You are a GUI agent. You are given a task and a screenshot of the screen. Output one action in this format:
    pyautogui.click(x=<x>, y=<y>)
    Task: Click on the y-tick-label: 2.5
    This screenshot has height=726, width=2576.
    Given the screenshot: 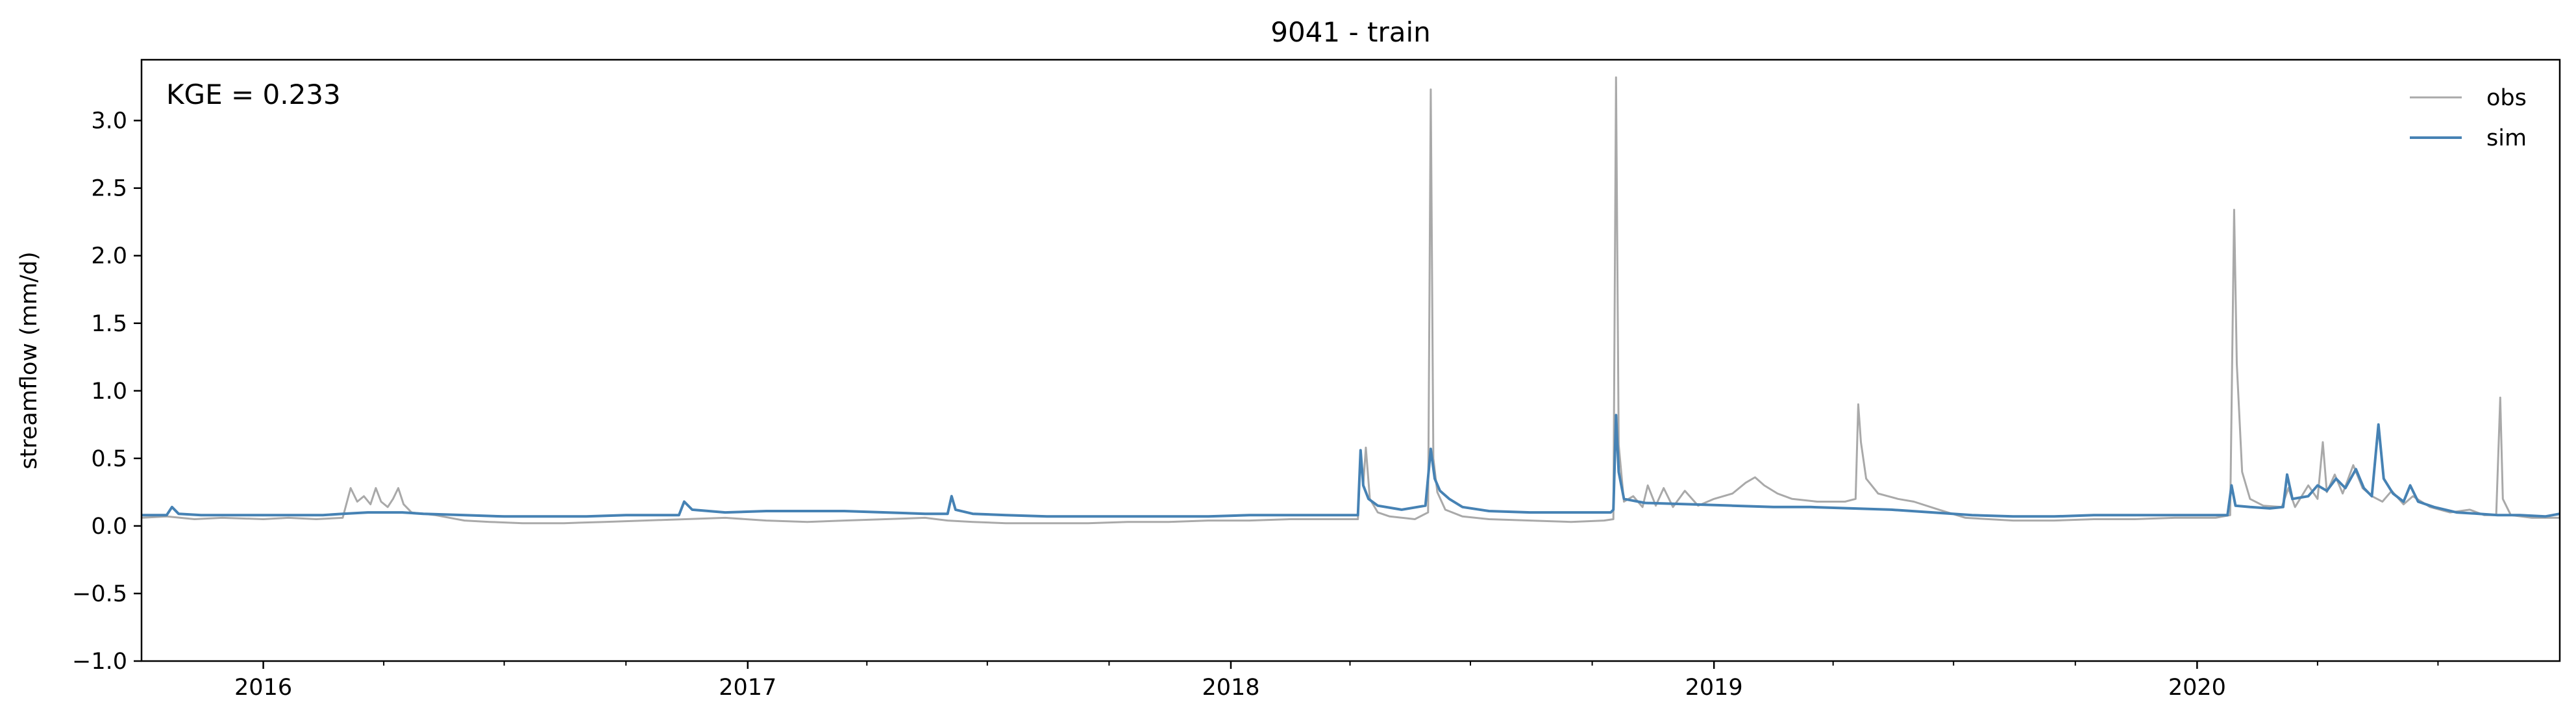 What is the action you would take?
    pyautogui.click(x=109, y=189)
    